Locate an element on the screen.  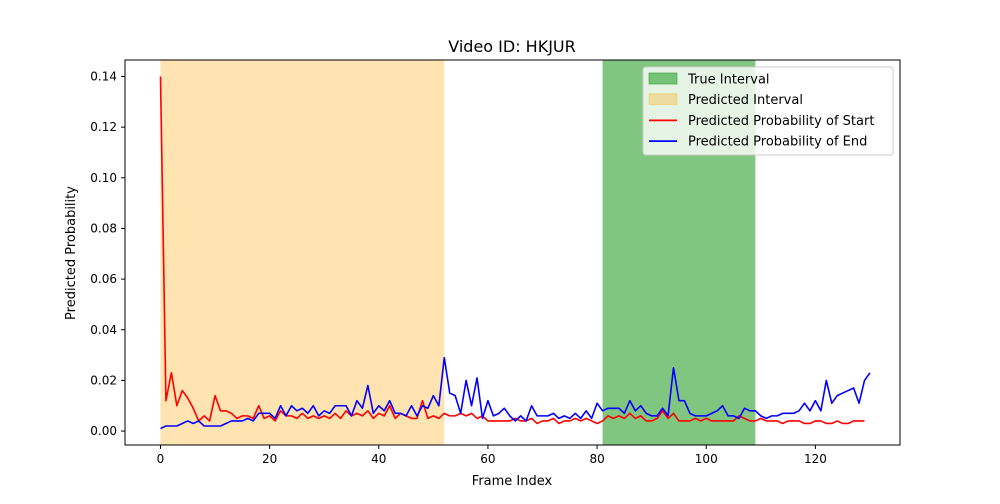
x-axis-label: Frame Index is located at coordinates (512, 481).